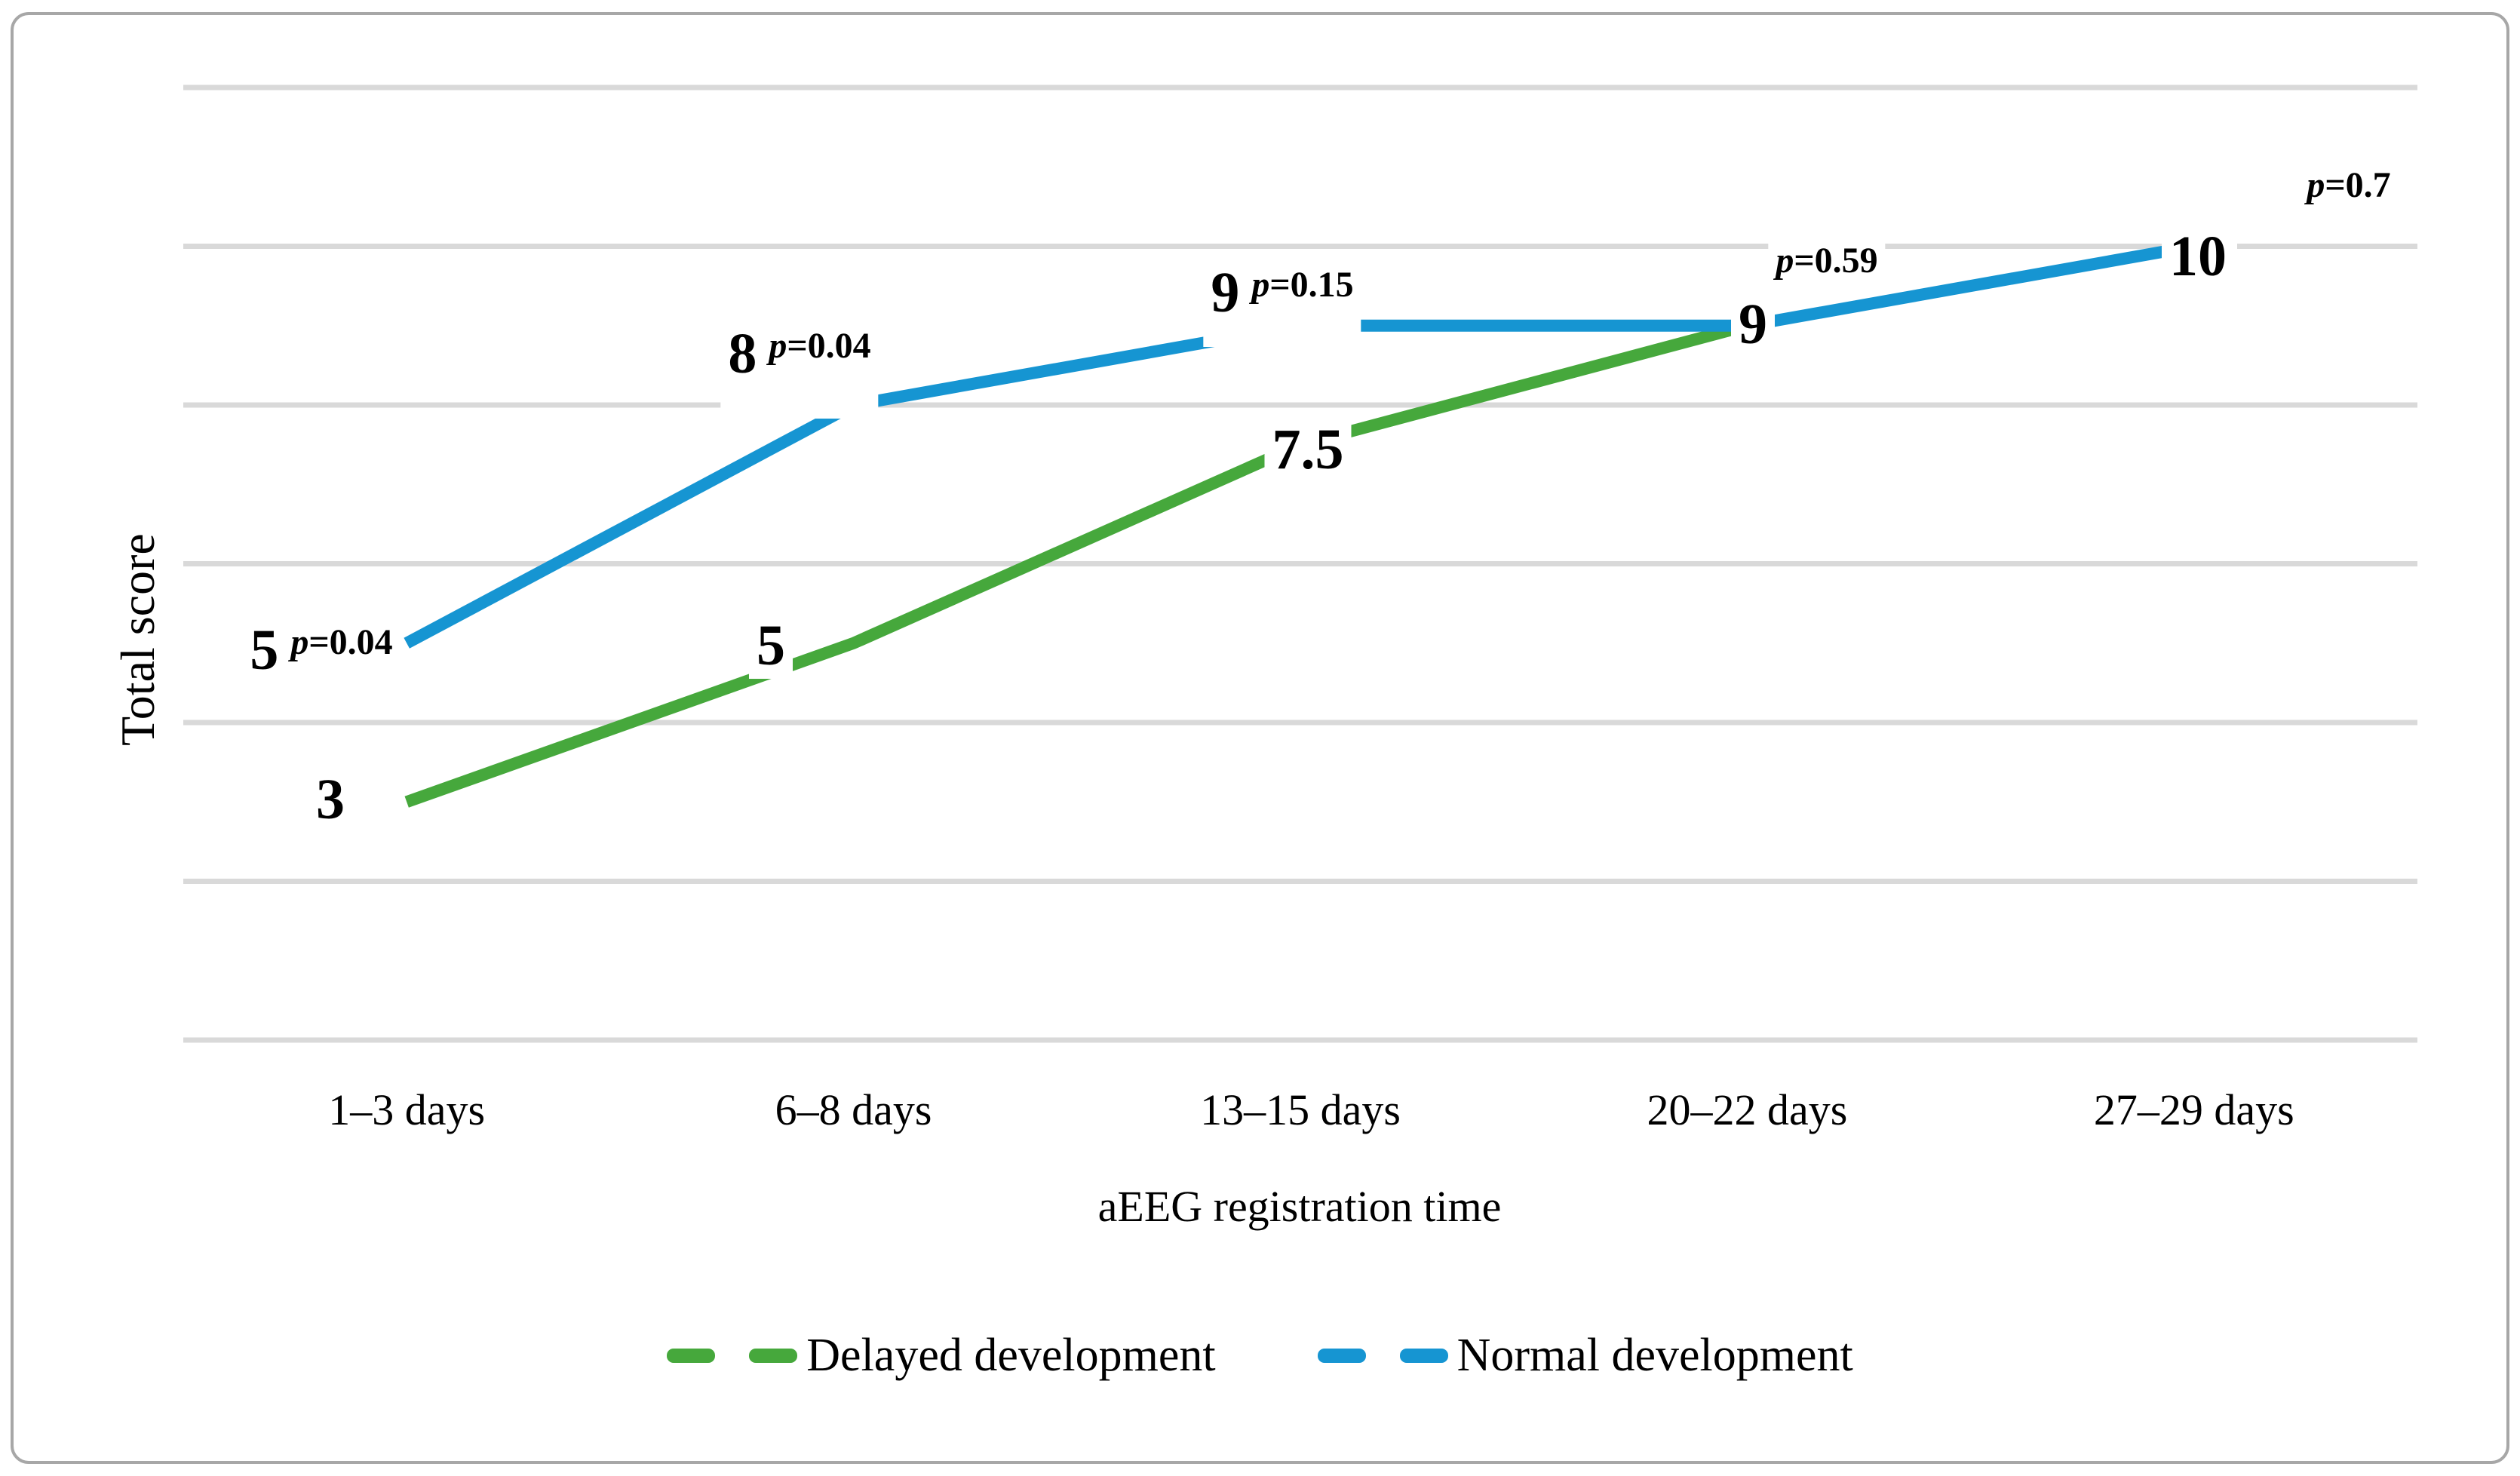 The width and height of the screenshot is (2520, 1476). Describe the element at coordinates (407, 1109) in the screenshot. I see `x-axis-tick-label: 1–3 days` at that location.